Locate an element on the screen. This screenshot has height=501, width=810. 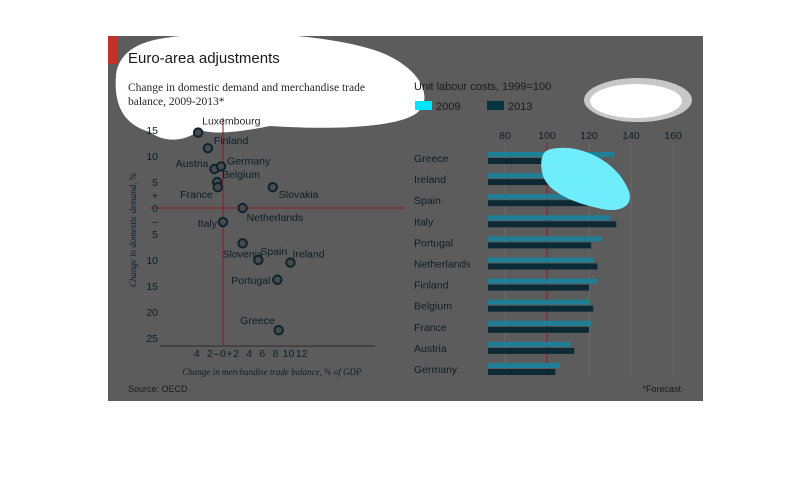
legend-label-2013: 2013 is located at coordinates (520, 107).